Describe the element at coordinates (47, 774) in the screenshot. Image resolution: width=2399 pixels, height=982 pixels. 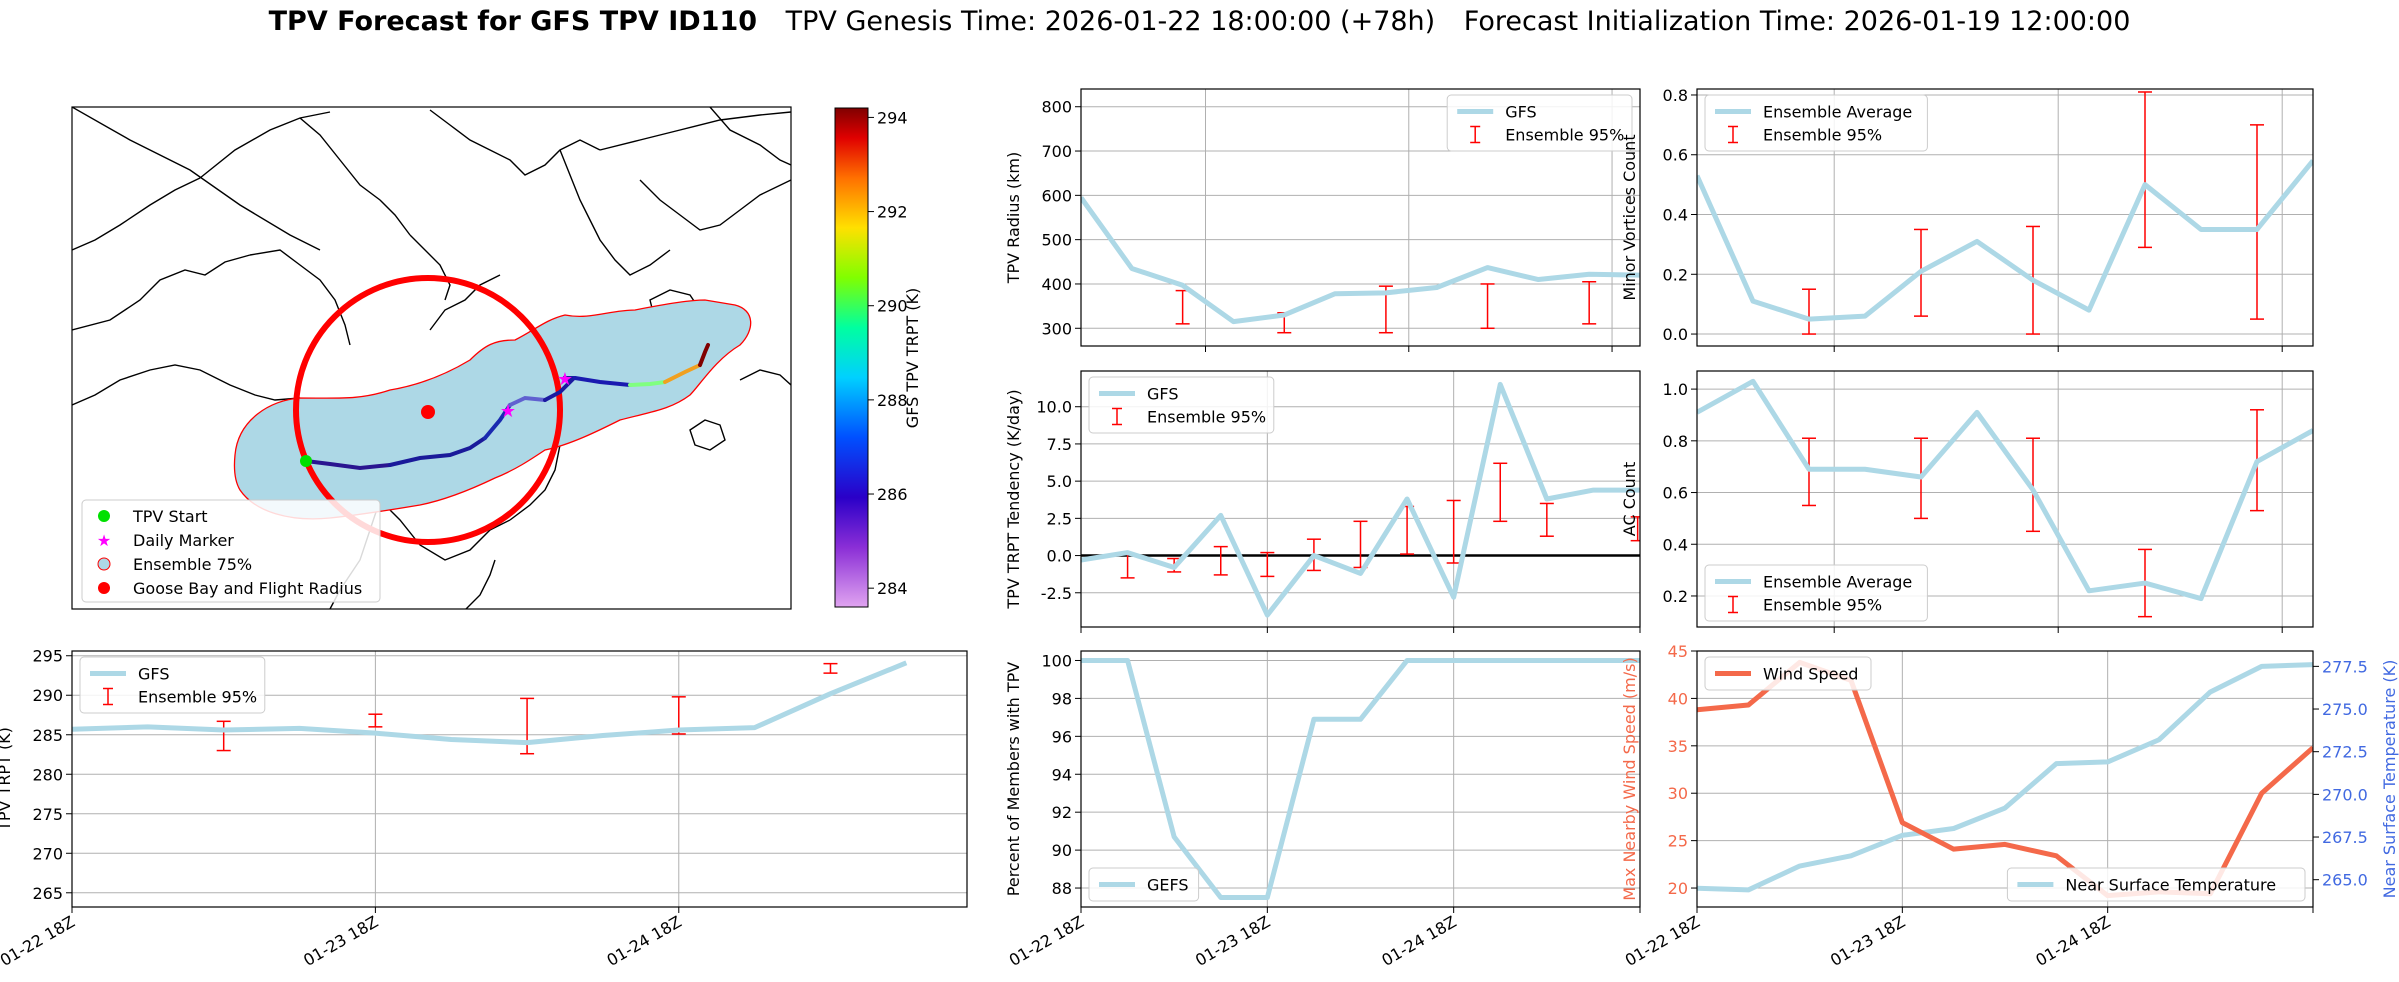
I see `y-tick-label: 280` at that location.